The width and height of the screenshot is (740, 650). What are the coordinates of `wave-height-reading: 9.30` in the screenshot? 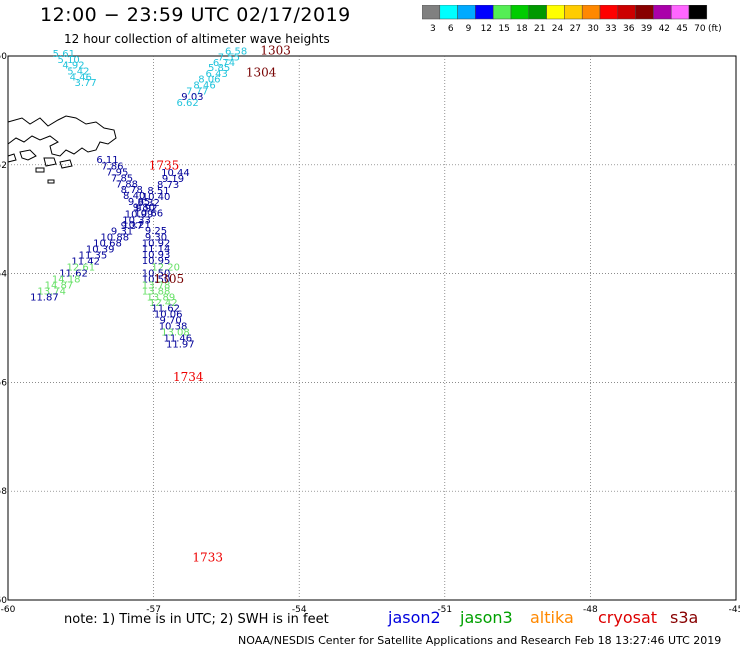 It's located at (156, 237).